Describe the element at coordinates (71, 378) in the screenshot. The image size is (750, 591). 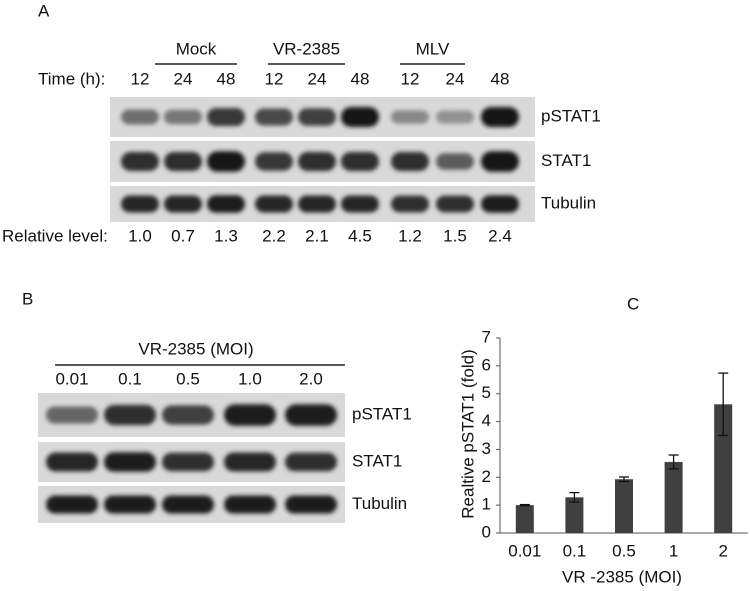
I see `moi-label: 0.01` at that location.